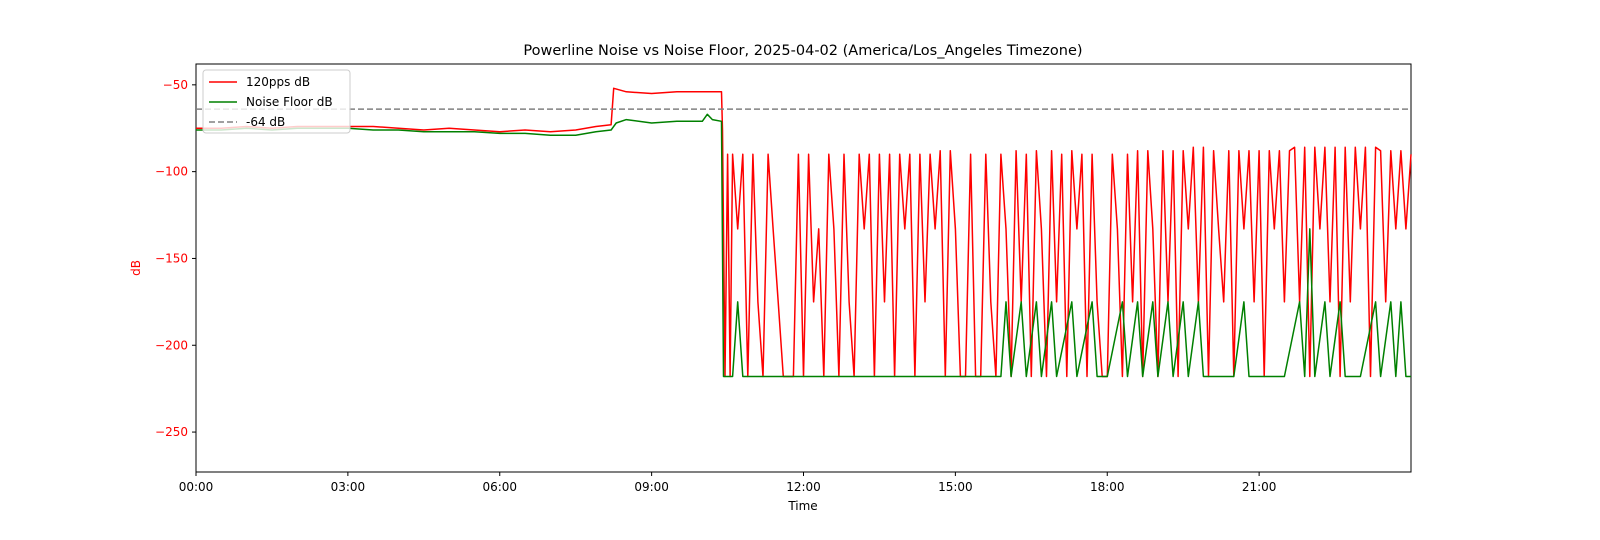 The width and height of the screenshot is (1600, 540). I want to click on y-axis: −50 −100 −150 −200 −250, so click(175, 258).